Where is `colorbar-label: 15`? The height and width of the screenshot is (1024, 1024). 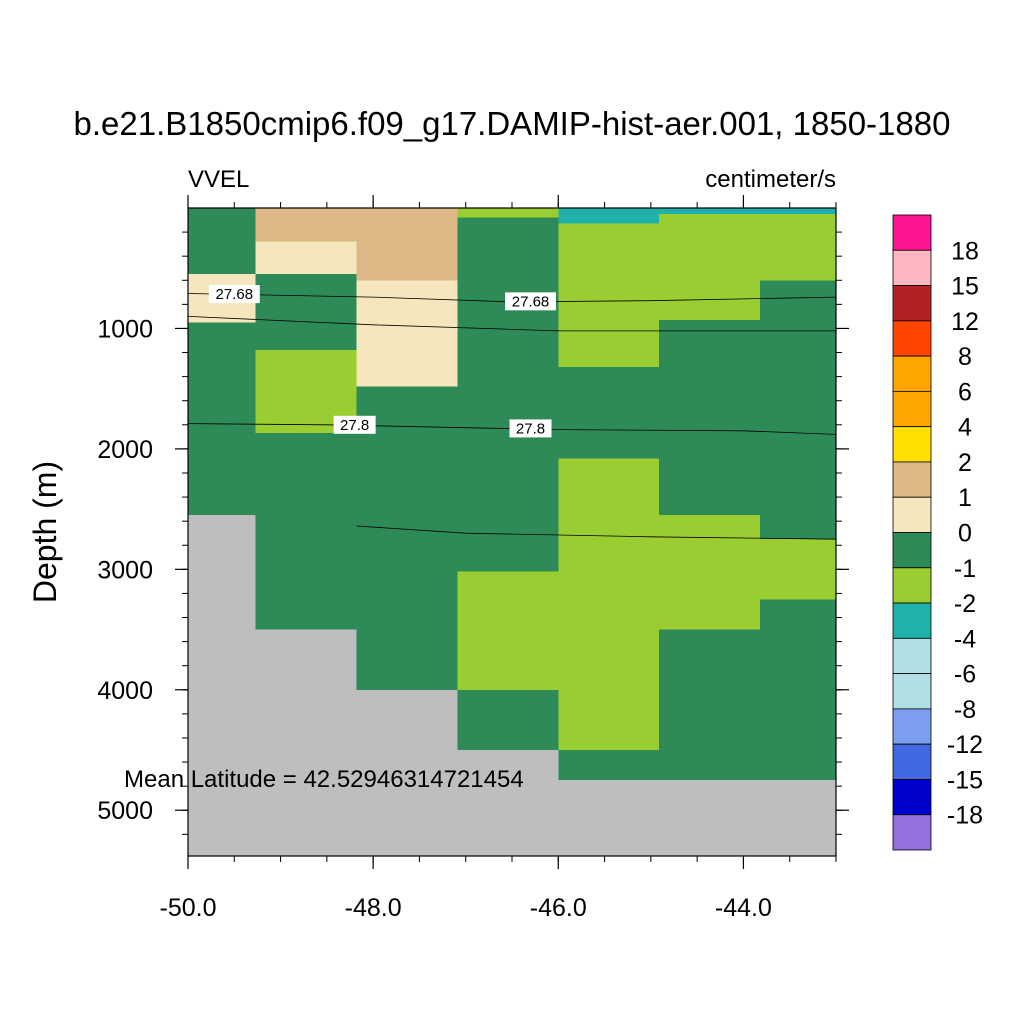 colorbar-label: 15 is located at coordinates (965, 287).